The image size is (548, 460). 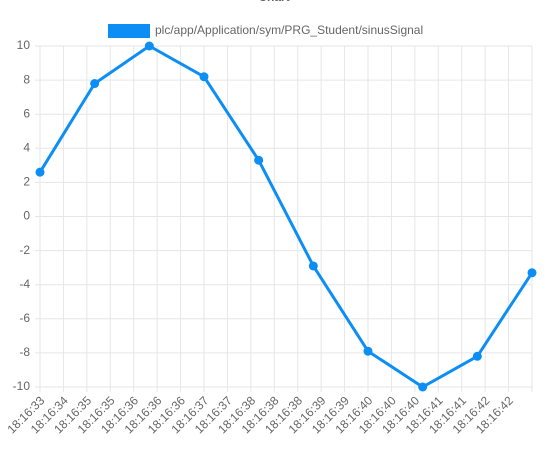 What do you see at coordinates (26, 79) in the screenshot?
I see `y-tick-label: 8` at bounding box center [26, 79].